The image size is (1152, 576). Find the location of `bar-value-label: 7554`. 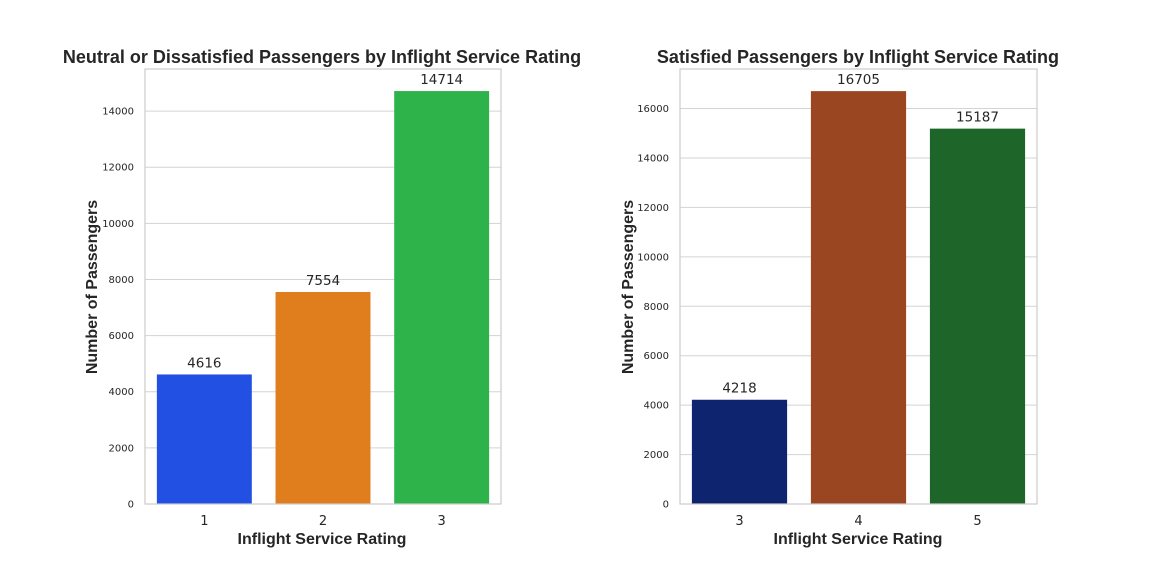

bar-value-label: 7554 is located at coordinates (323, 281).